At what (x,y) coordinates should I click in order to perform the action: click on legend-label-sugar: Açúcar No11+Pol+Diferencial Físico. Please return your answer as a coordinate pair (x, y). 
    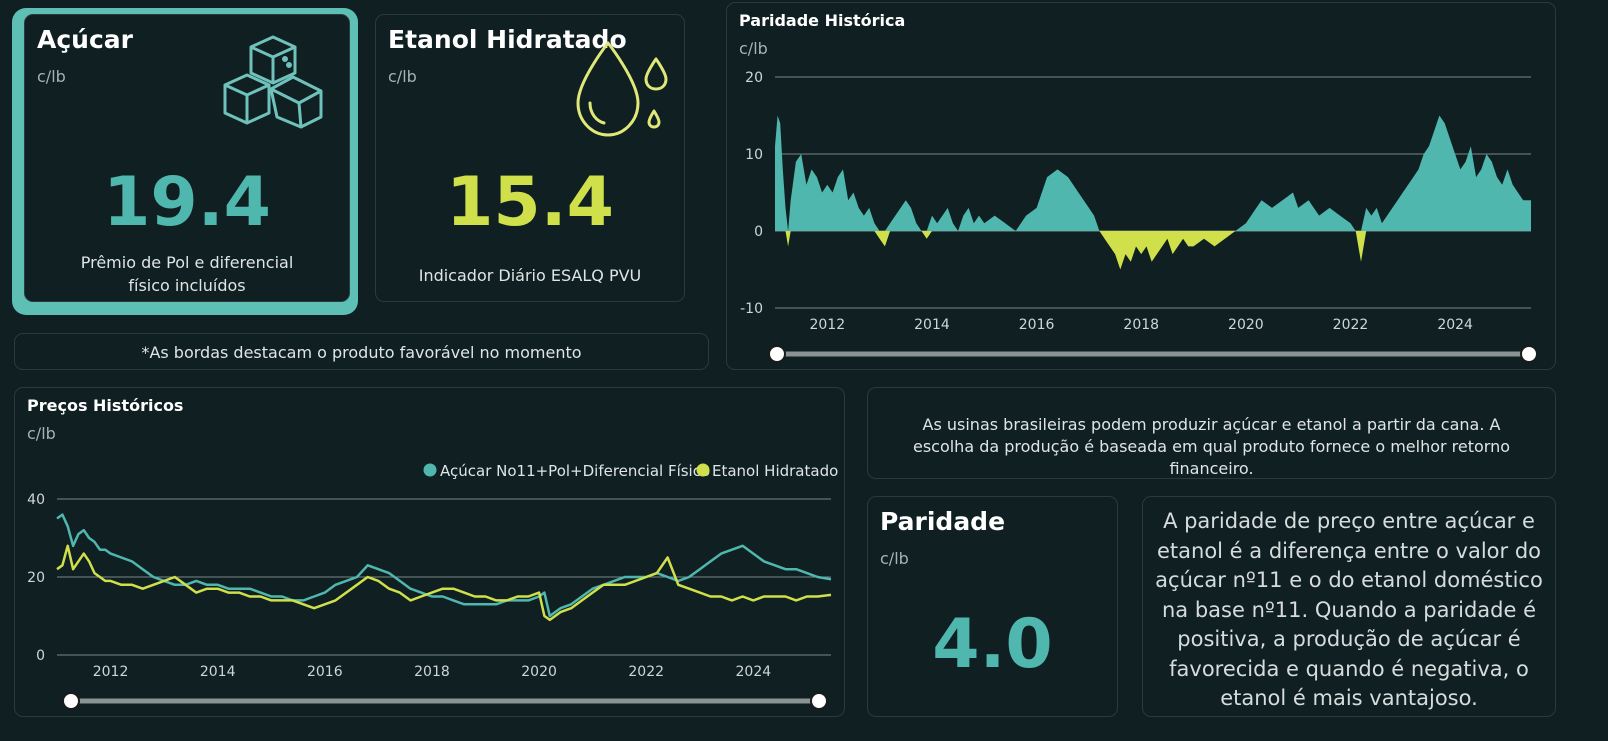
    Looking at the image, I should click on (575, 471).